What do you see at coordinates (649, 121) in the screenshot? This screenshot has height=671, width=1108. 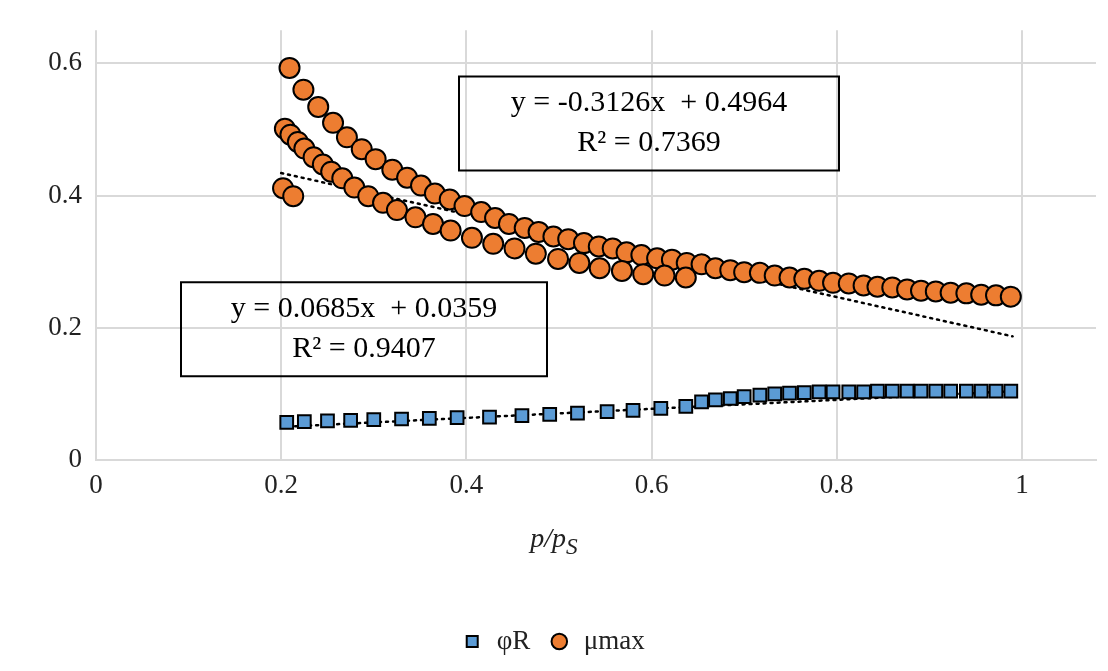 I see `annotation: y = -0.3126x + 0.4964 R² = 0.7369` at bounding box center [649, 121].